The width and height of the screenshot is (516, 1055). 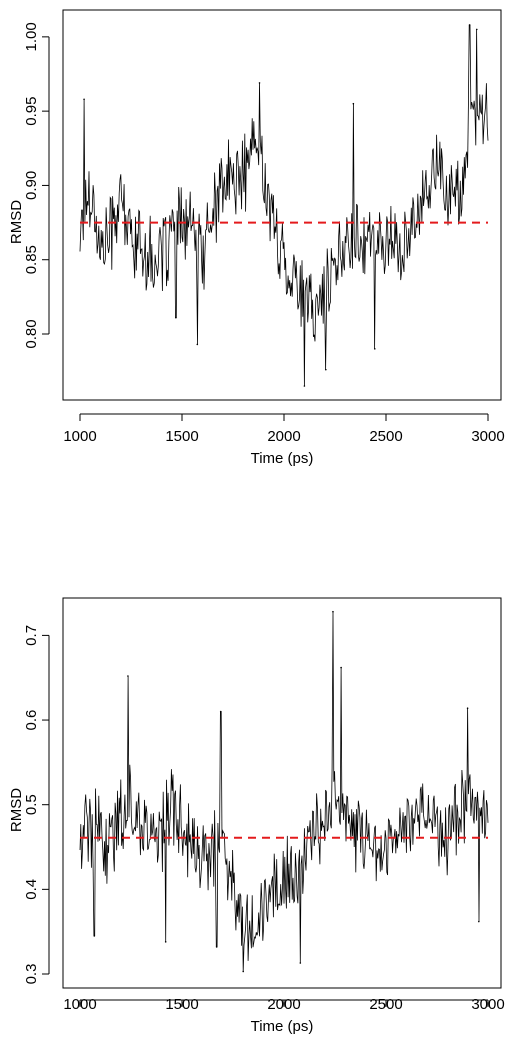 What do you see at coordinates (31, 259) in the screenshot?
I see `y-tick-label-1: 0.85` at bounding box center [31, 259].